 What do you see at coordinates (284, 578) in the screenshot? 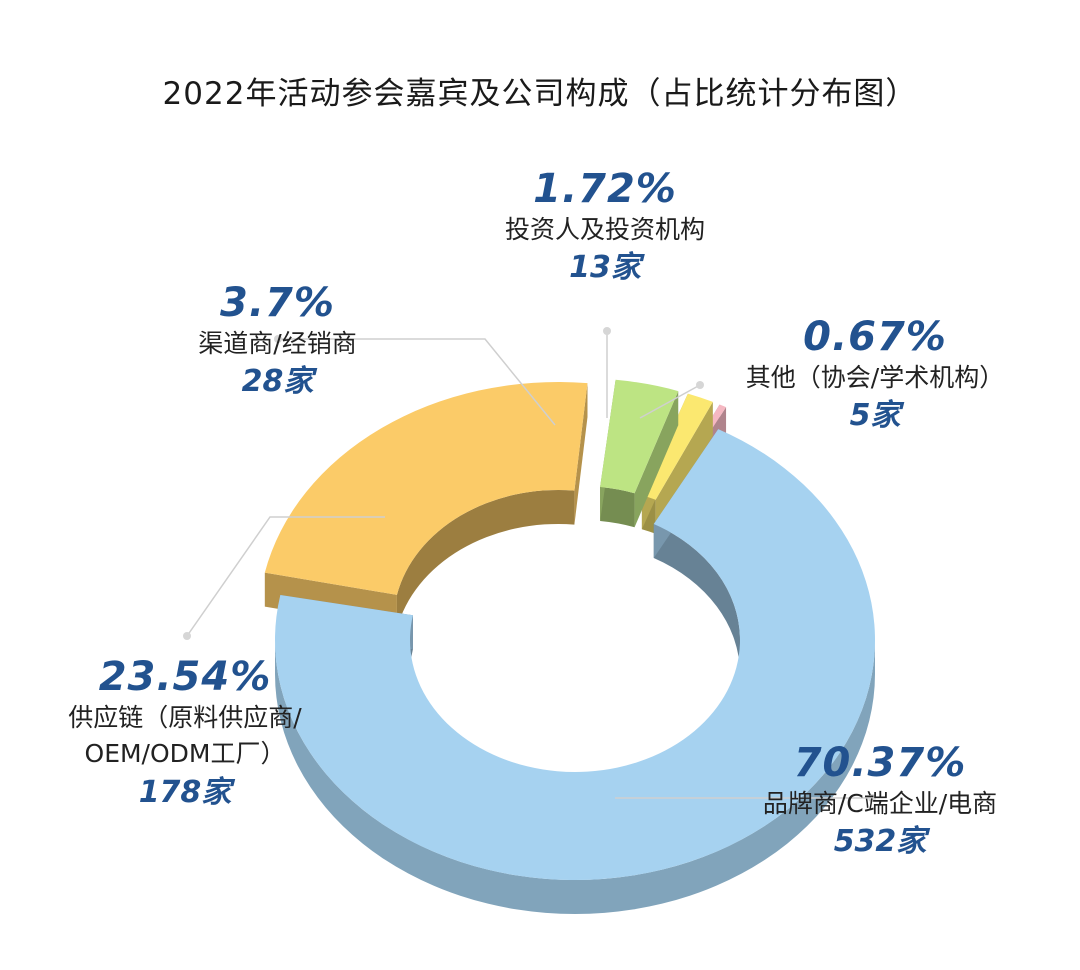
I see `leader-line-supply` at bounding box center [284, 578].